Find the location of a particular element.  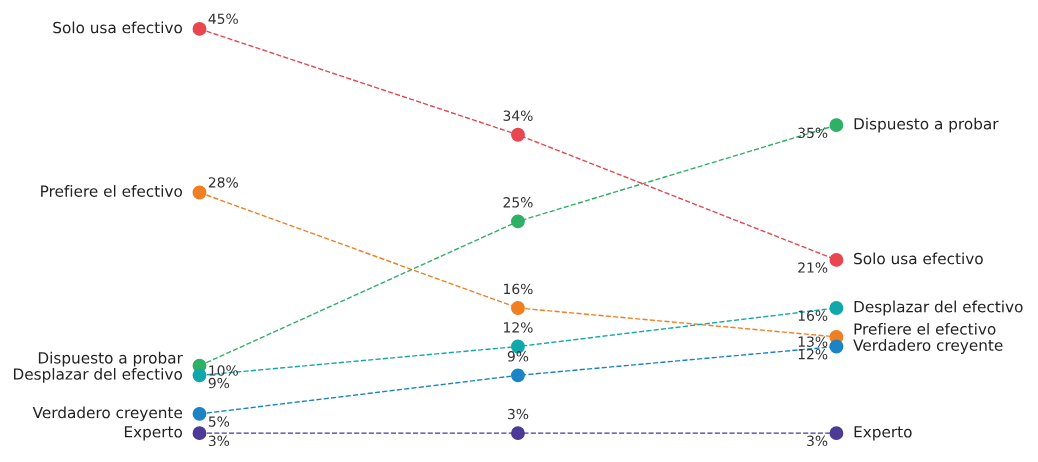

data-label: 45% is located at coordinates (223, 19).